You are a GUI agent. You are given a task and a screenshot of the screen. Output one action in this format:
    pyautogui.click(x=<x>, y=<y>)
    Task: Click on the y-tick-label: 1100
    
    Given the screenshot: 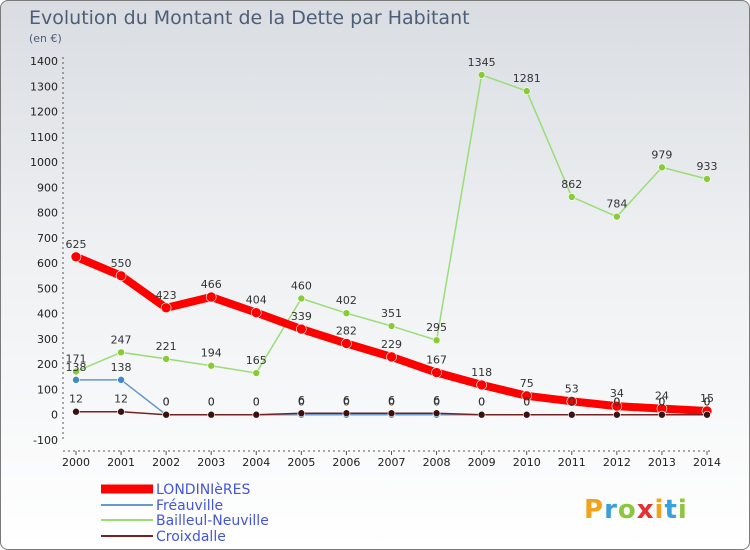 What is the action you would take?
    pyautogui.click(x=44, y=137)
    